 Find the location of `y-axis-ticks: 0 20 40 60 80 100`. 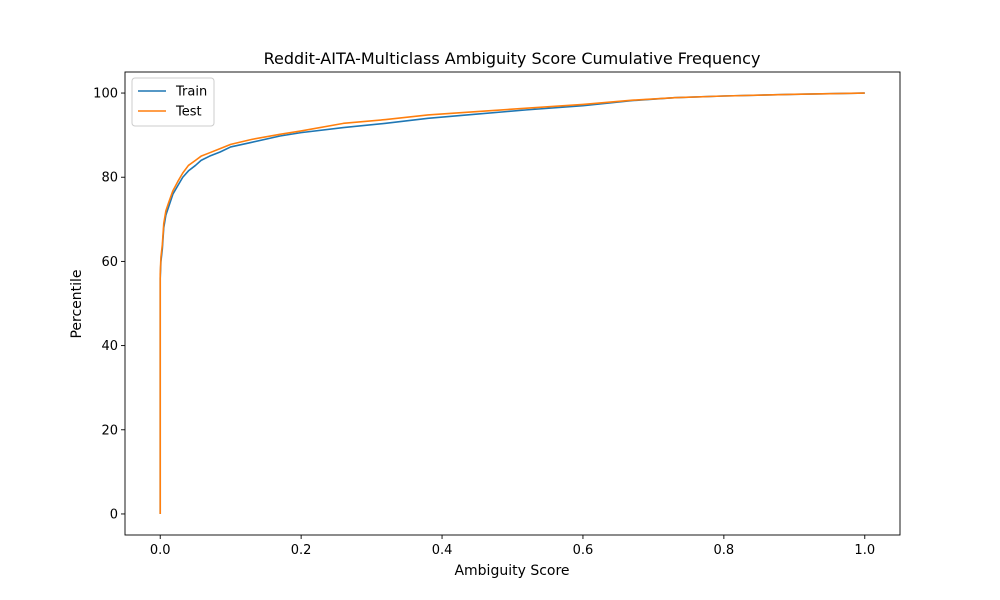

y-axis-ticks: 0 20 40 60 80 100 is located at coordinates (109, 304).